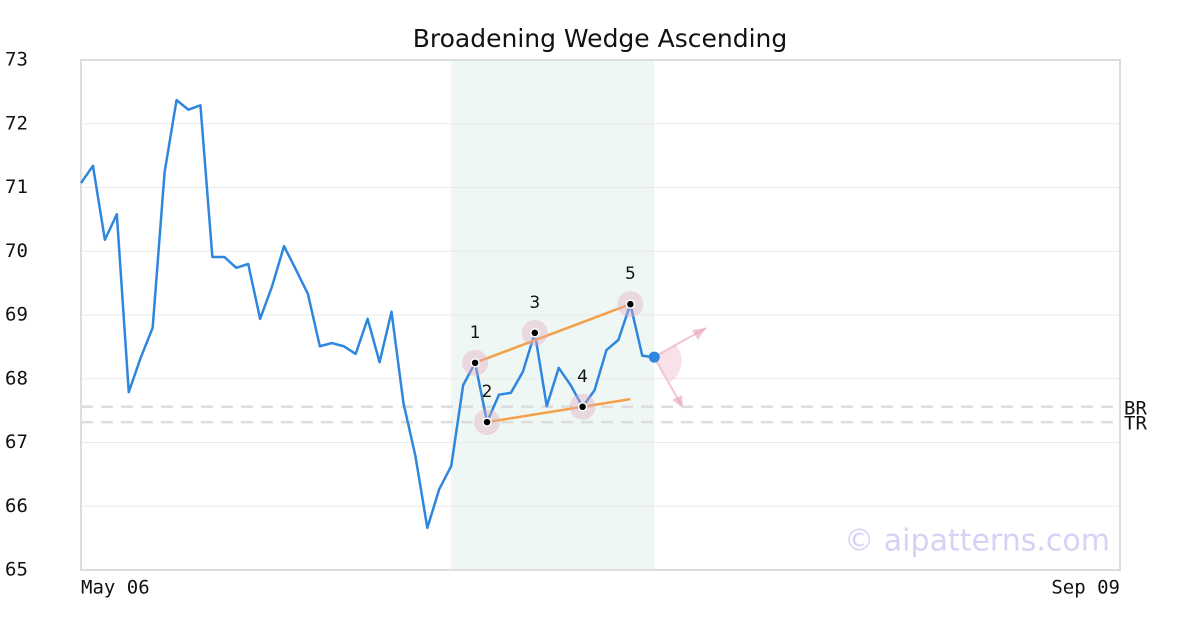  I want to click on pivot-label: 4, so click(582, 377).